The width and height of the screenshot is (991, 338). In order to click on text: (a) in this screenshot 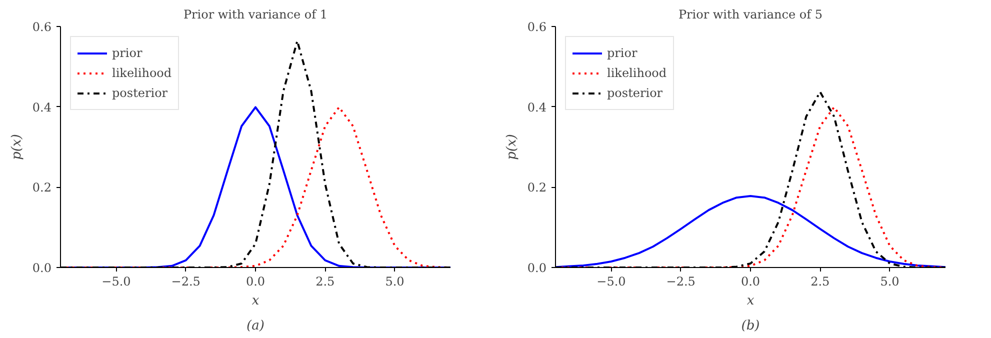, I will do `click(255, 326)`.